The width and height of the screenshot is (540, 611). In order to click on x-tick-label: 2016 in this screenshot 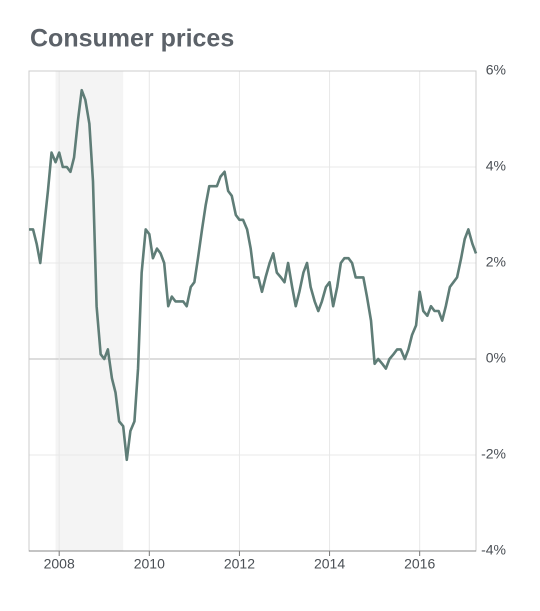, I will do `click(419, 564)`.